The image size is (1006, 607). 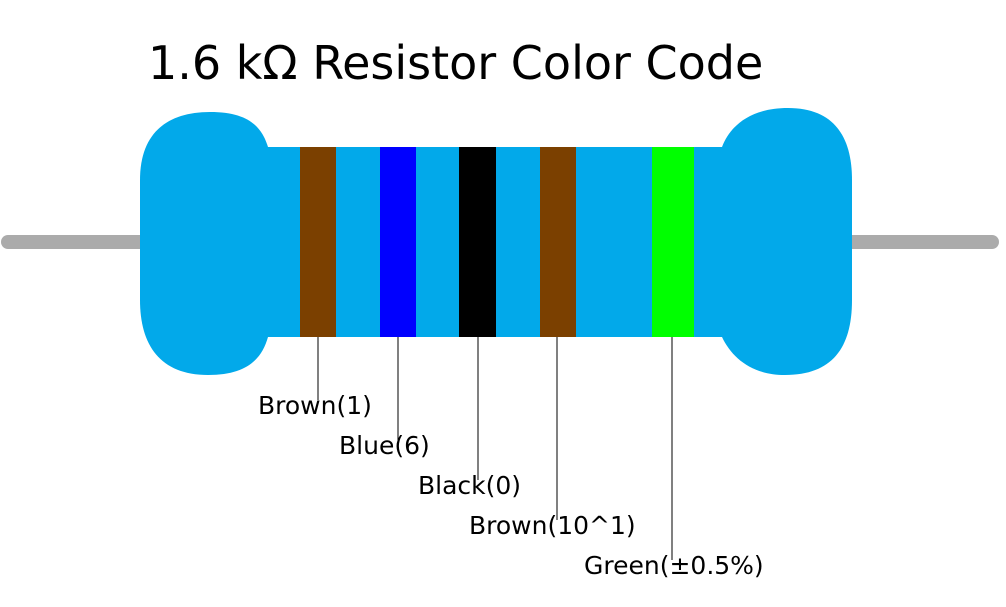 What do you see at coordinates (558, 242) in the screenshot?
I see `band-4-brown` at bounding box center [558, 242].